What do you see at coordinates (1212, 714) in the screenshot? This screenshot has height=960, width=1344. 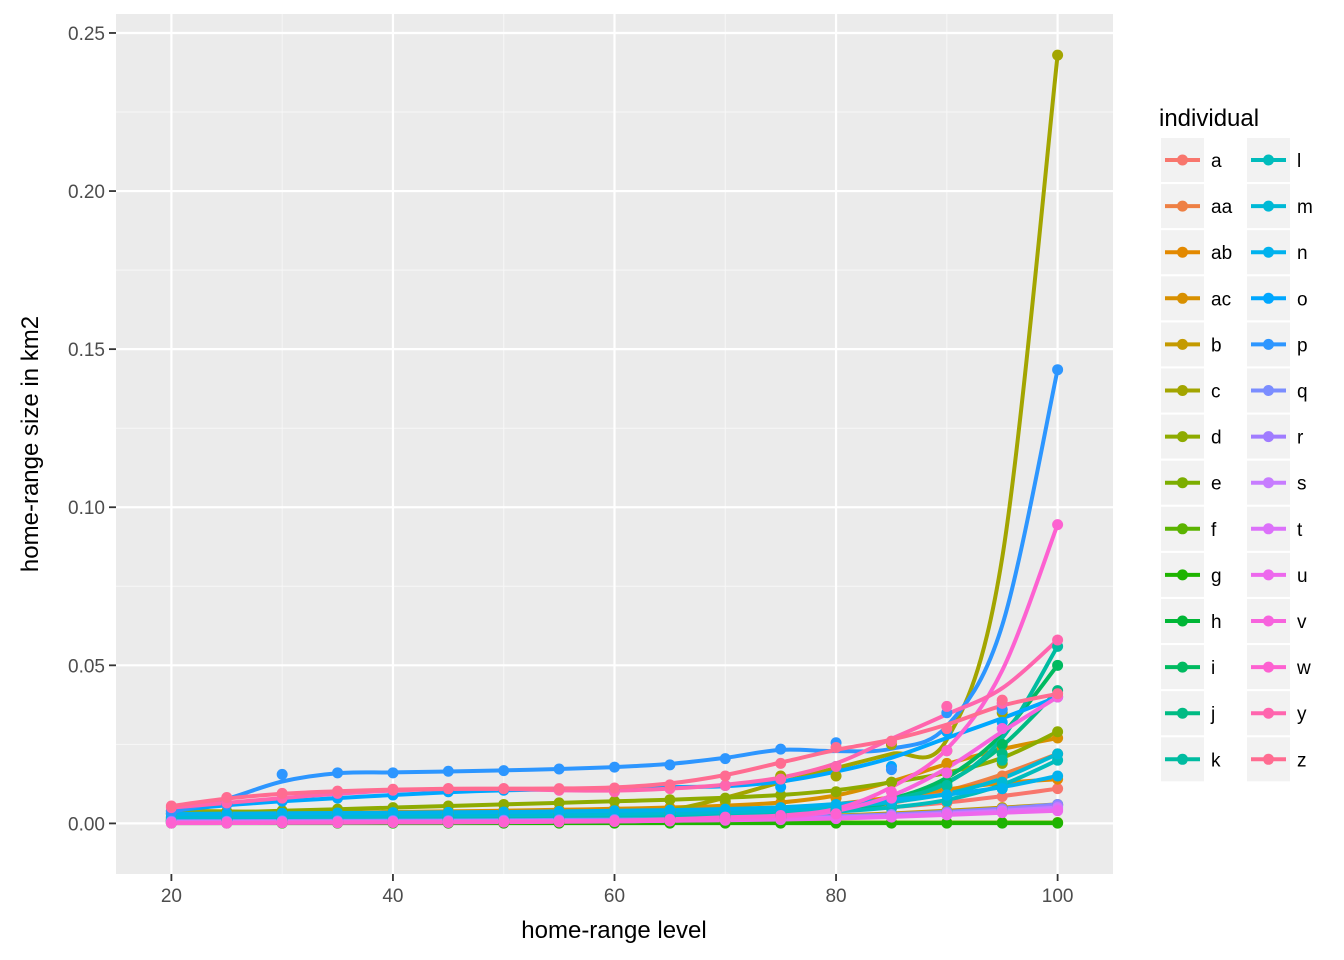 I see `legend-label-j: j` at bounding box center [1212, 714].